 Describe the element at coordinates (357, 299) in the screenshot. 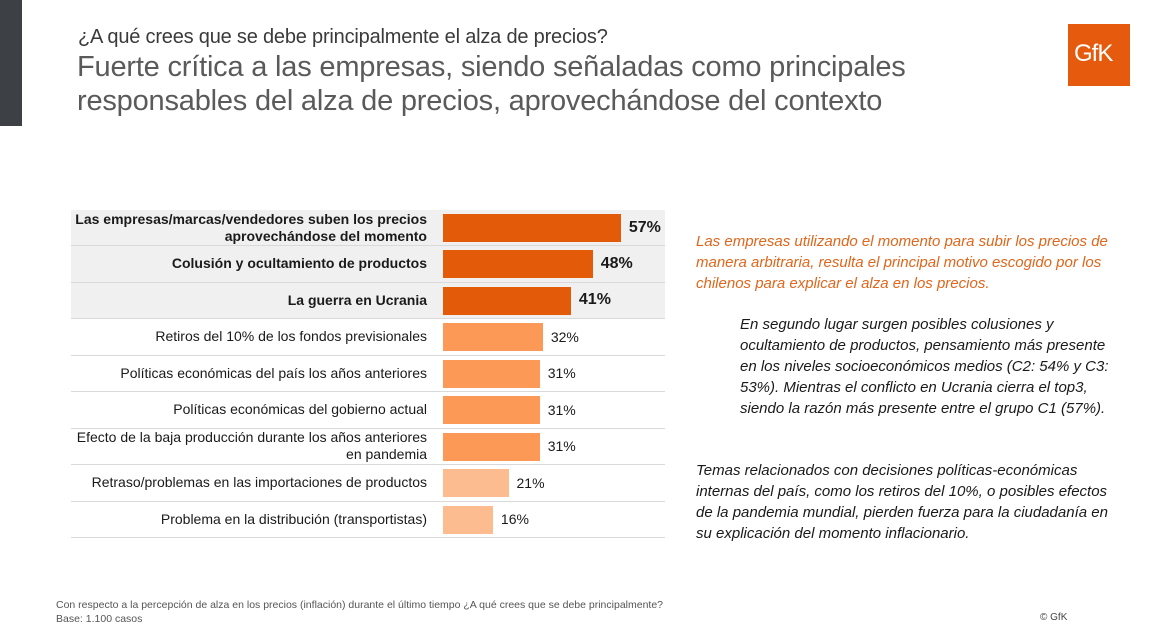

I see `category-label: La guerra en Ucrania` at that location.